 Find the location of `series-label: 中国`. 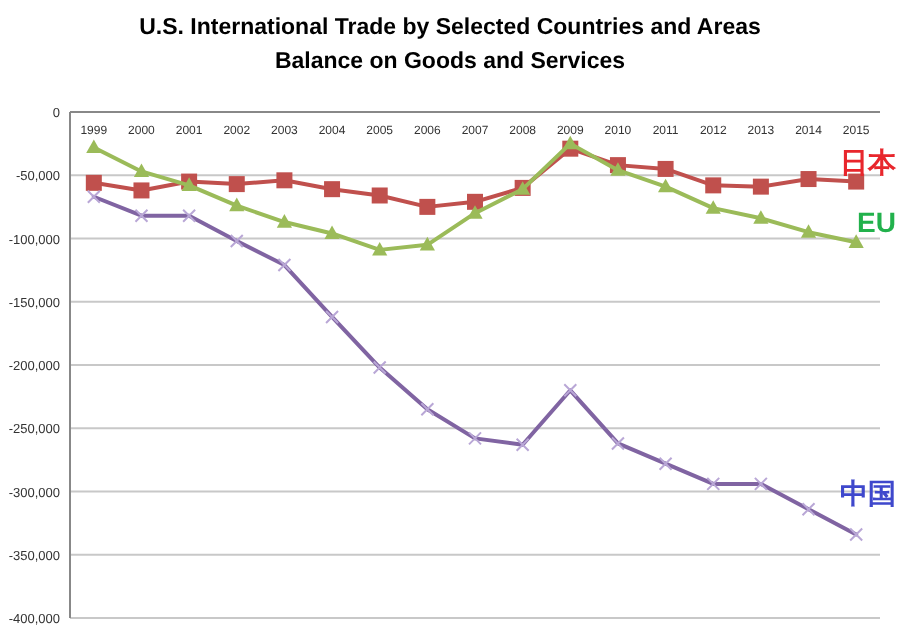

series-label: 中国 is located at coordinates (868, 492).